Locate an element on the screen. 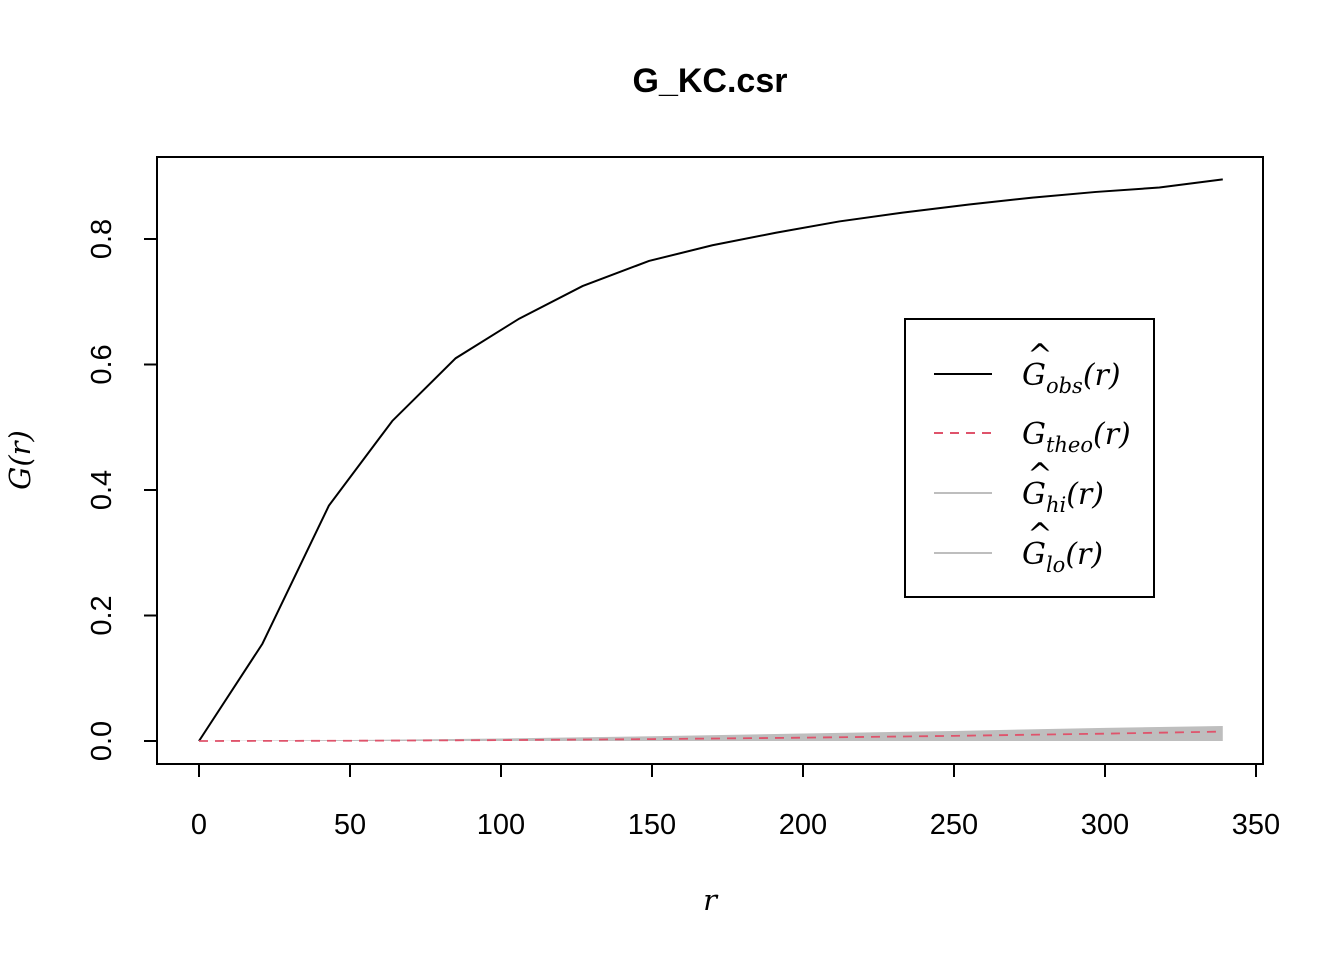 The height and width of the screenshot is (960, 1344). y-axis: 0.0 0.2 0.4 0.6 0.8 is located at coordinates (122, 490).